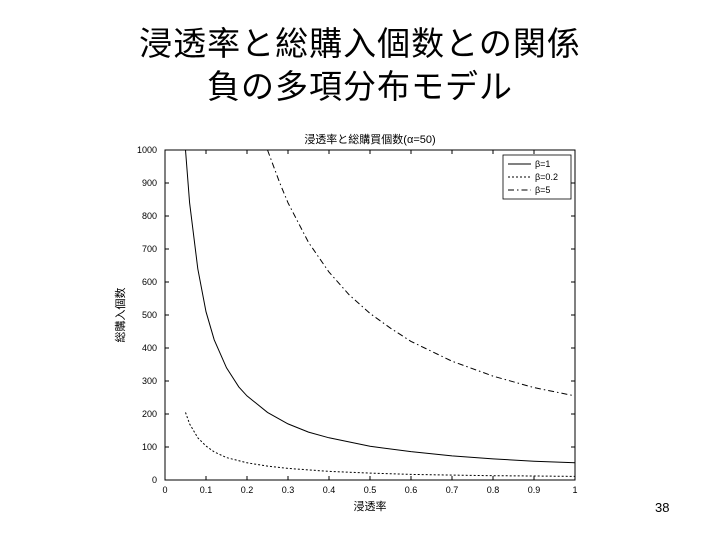 The image size is (720, 540). Describe the element at coordinates (247, 490) in the screenshot. I see `x-tick-label: 0.2` at that location.